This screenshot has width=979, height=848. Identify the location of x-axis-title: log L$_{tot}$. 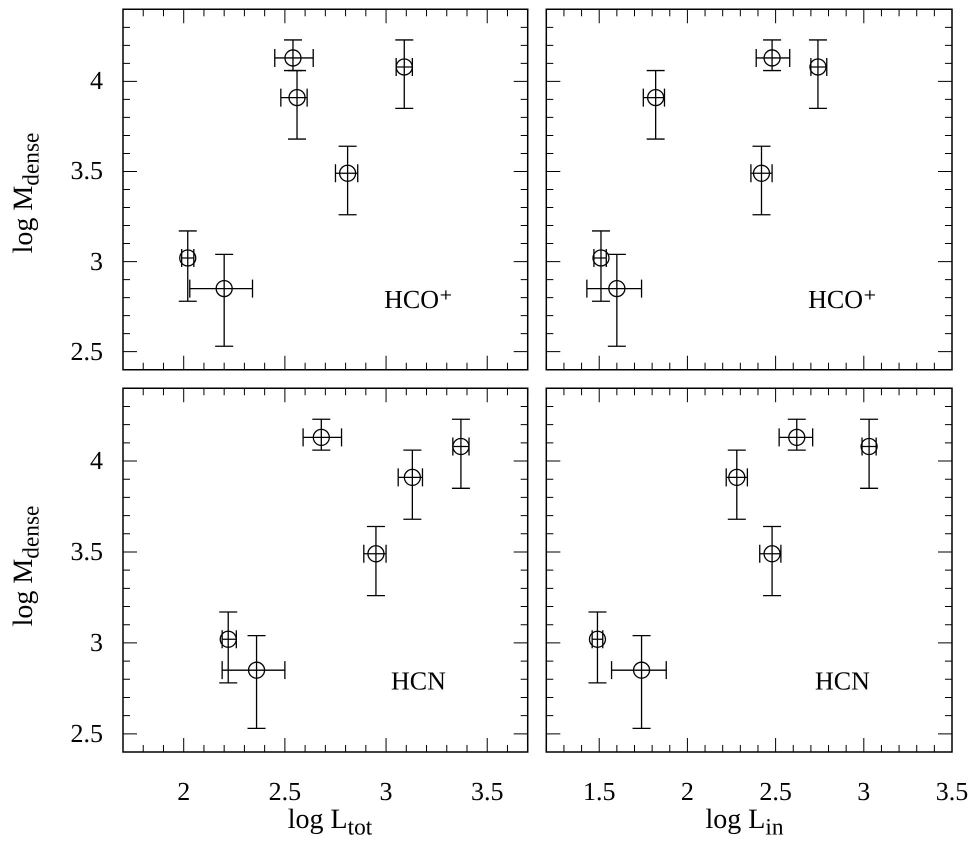
(330, 822).